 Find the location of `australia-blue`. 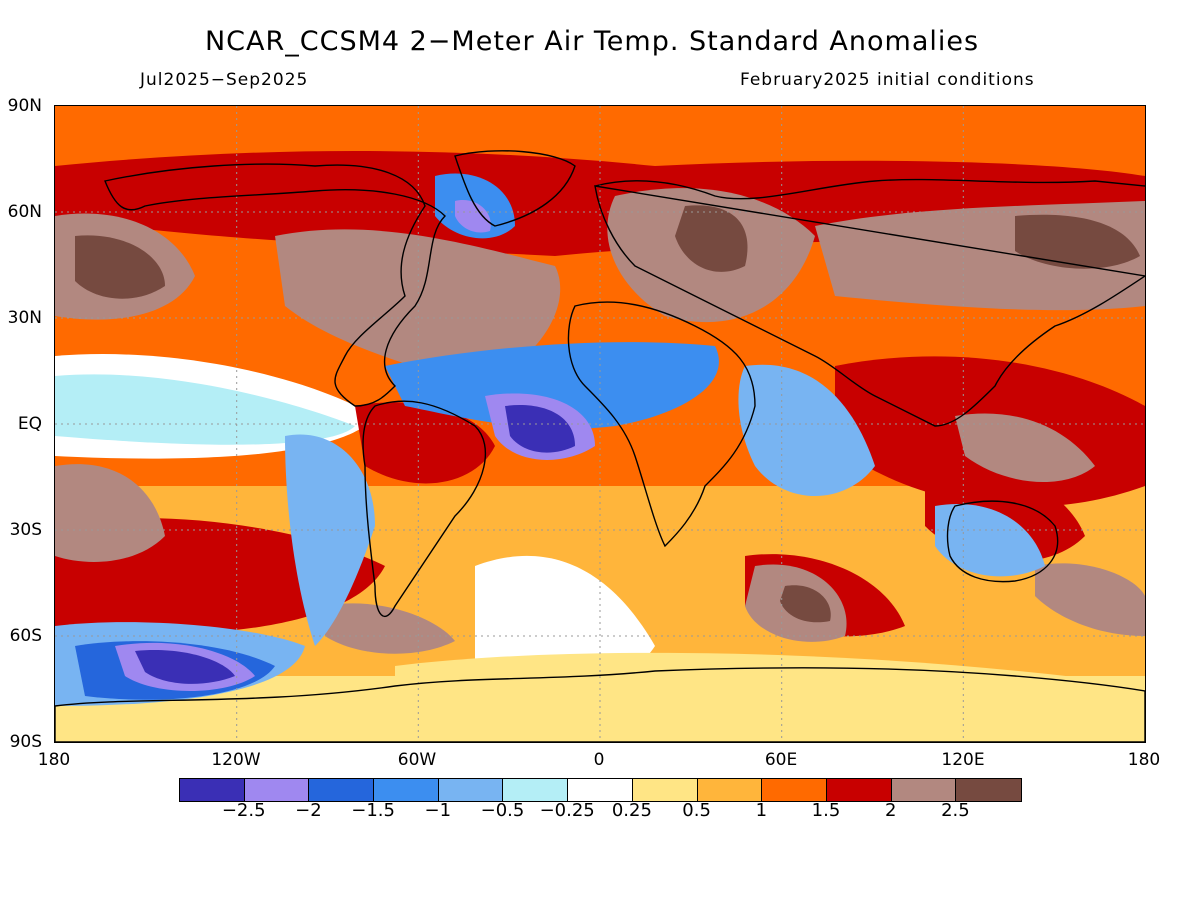

australia-blue is located at coordinates (990, 540).